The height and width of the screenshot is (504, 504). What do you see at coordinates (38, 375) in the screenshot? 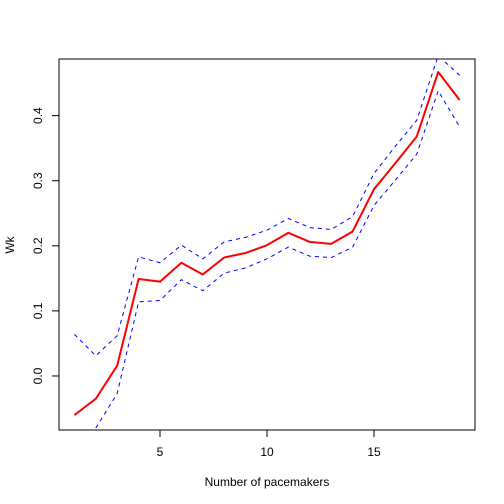
I see `y-tick-label: 0.0` at bounding box center [38, 375].